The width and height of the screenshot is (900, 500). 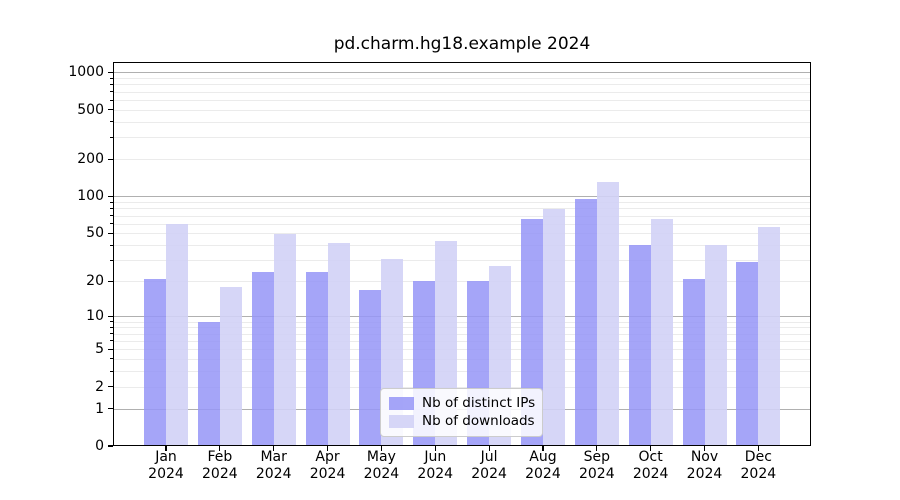 What do you see at coordinates (639, 345) in the screenshot?
I see `bar-distinct-ips-oct` at bounding box center [639, 345].